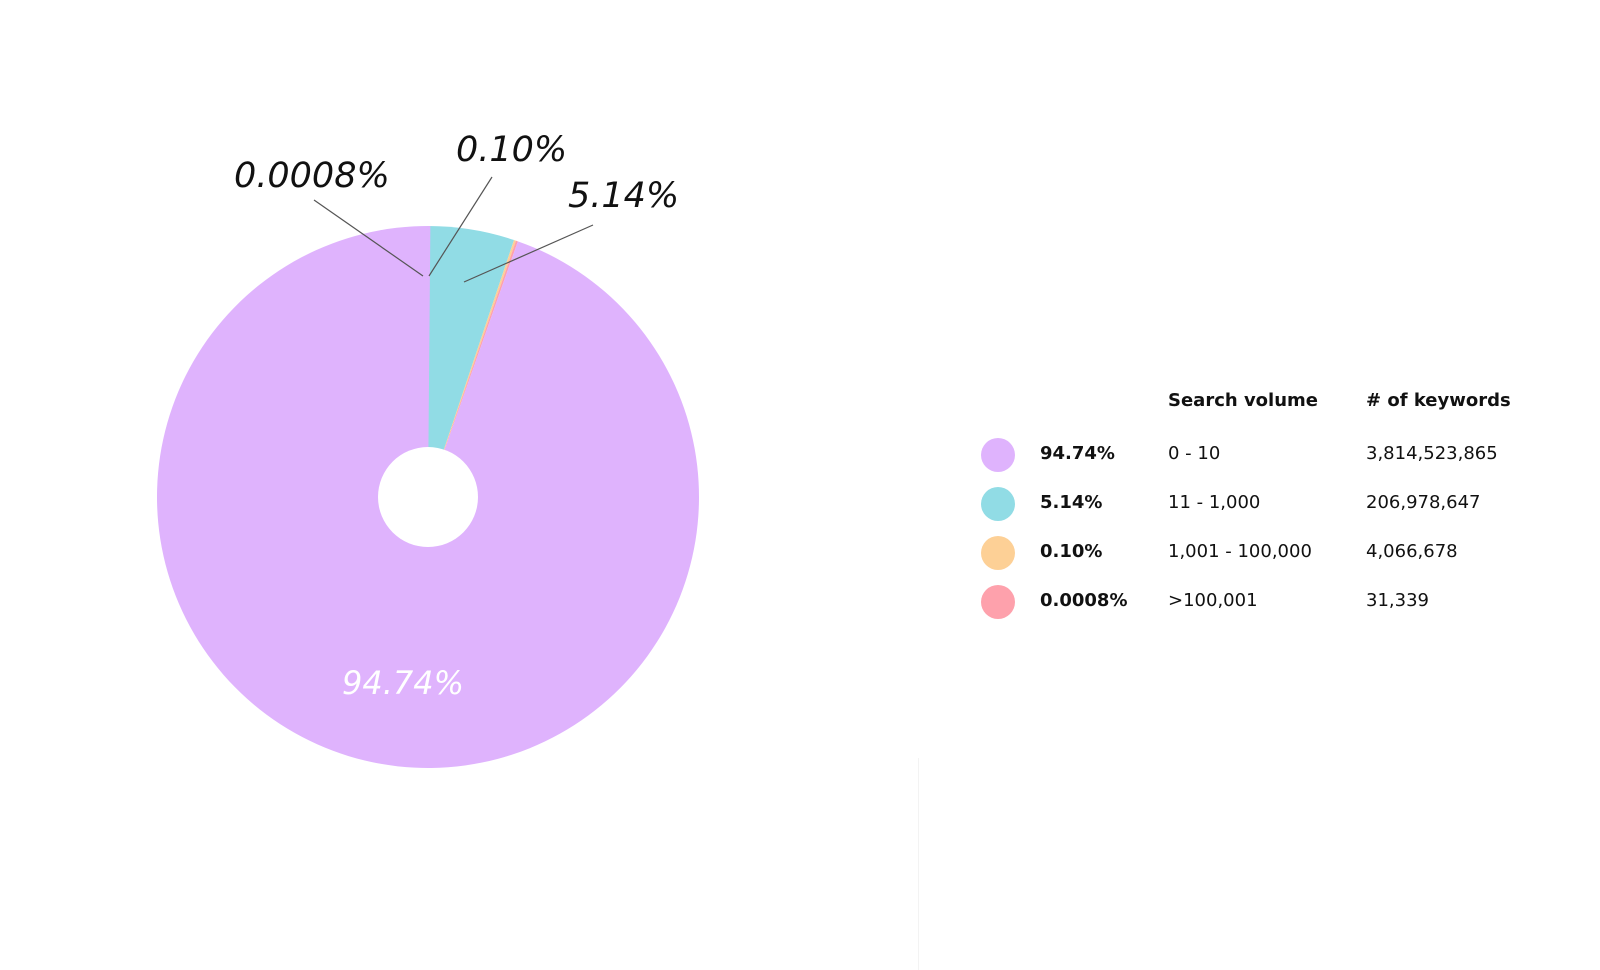 This screenshot has width=1600, height=970. Describe the element at coordinates (1438, 400) in the screenshot. I see `keywords-header: # of keywords` at that location.